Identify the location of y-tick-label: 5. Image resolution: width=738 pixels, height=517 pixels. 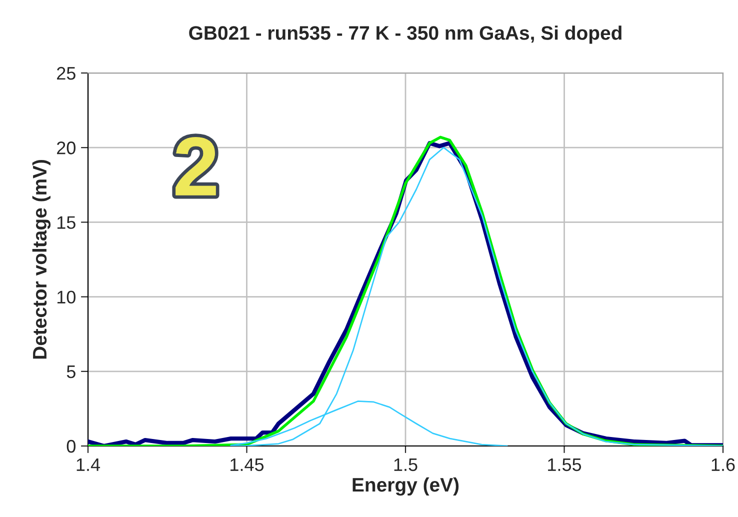
(71, 372).